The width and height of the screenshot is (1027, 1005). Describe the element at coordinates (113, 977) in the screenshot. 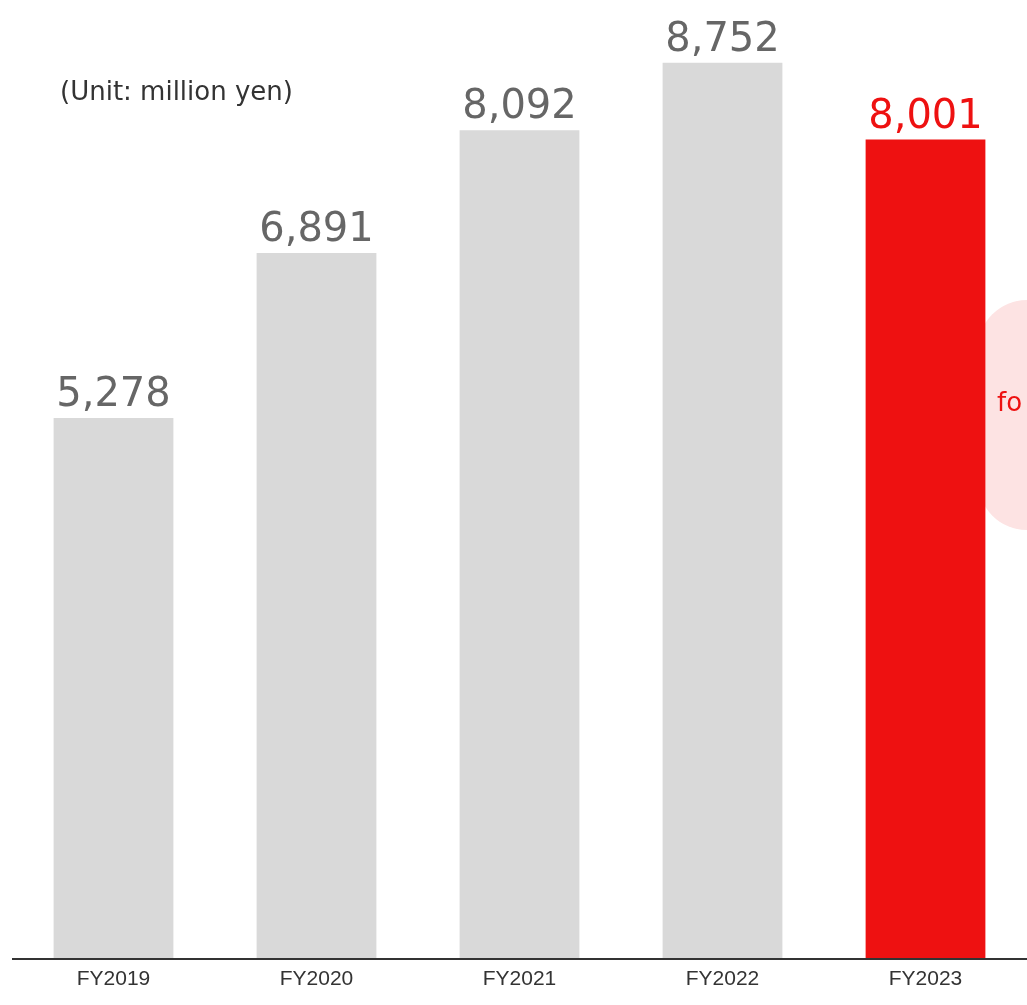

I see `x-tick-label: FY2019` at that location.